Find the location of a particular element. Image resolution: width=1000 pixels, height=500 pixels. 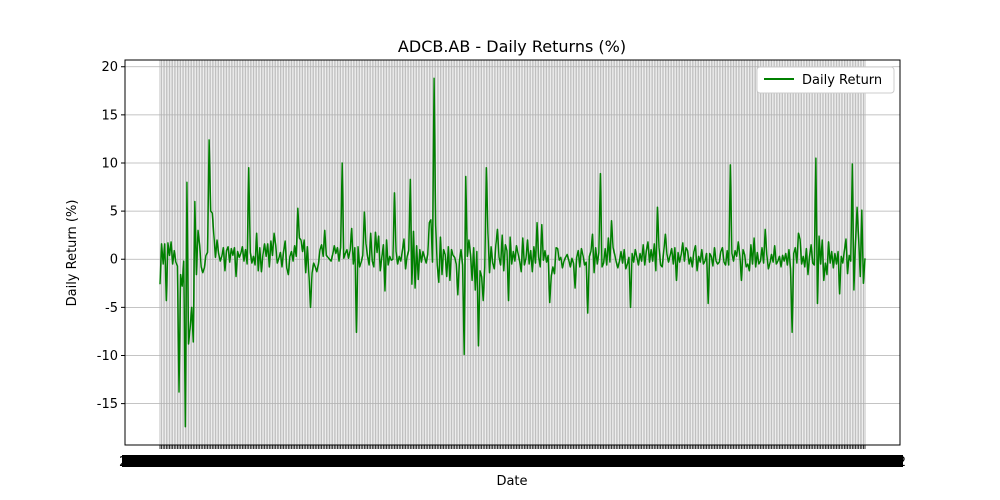

x-axis-ticks: 20 2 is located at coordinates (512, 457).